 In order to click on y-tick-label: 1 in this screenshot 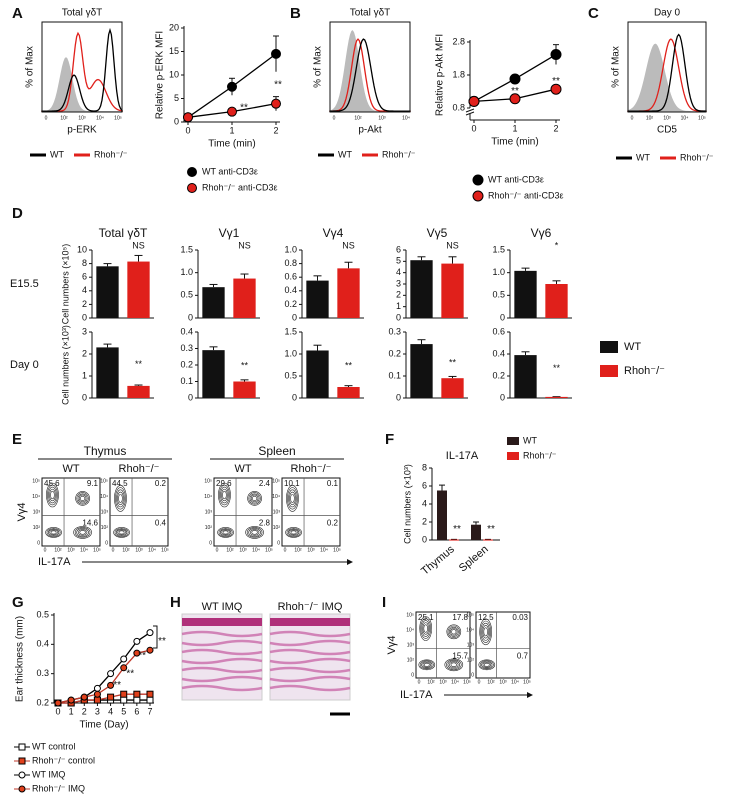, I will do `click(398, 306)`.